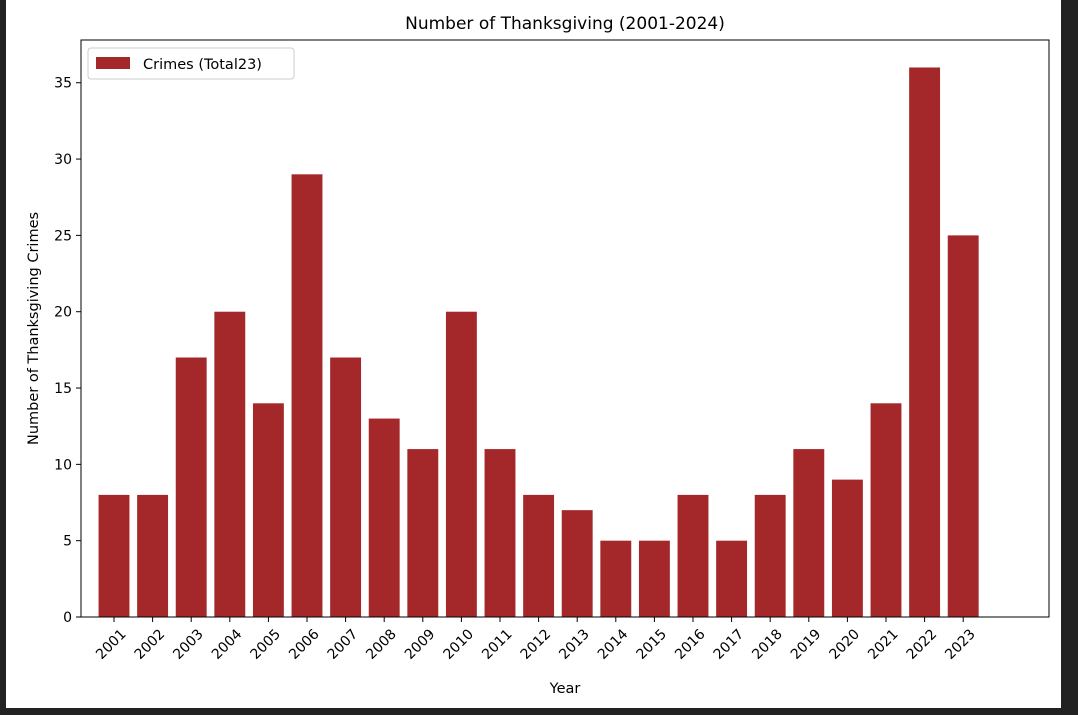 This screenshot has height=715, width=1078. I want to click on x-tick-label: 2003, so click(188, 644).